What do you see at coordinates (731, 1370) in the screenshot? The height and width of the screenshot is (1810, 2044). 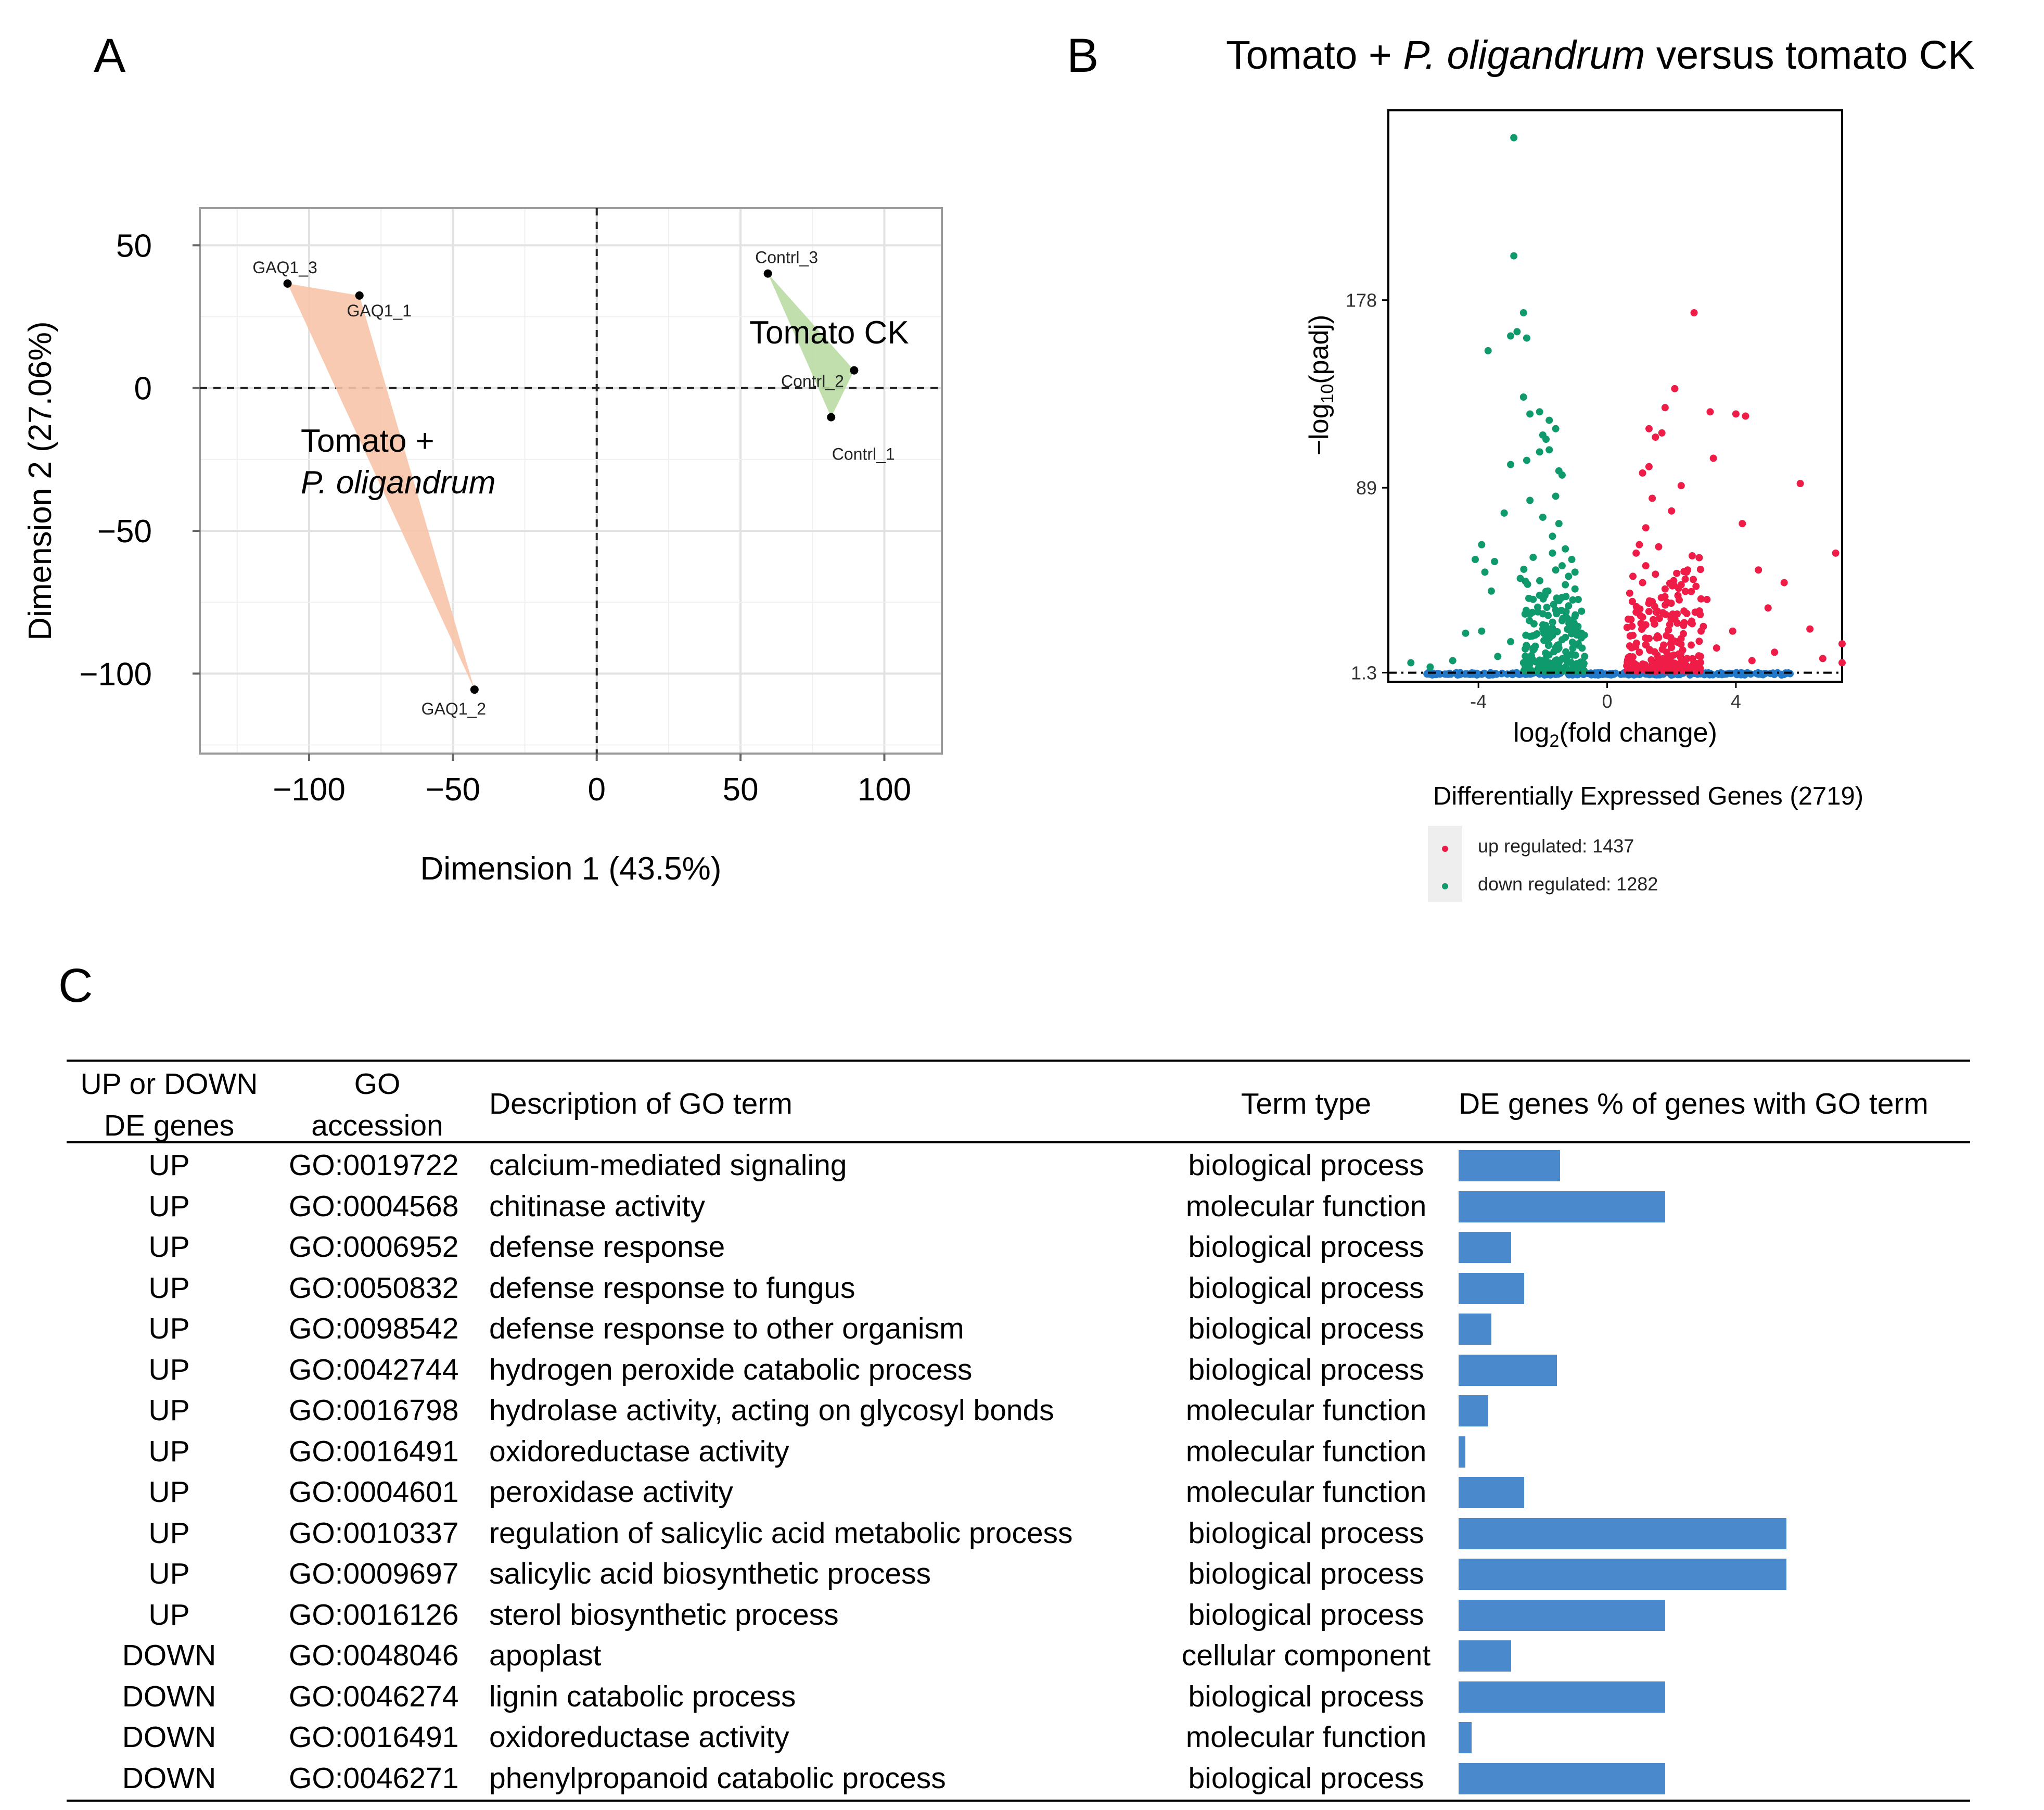 I see `go-row-description: hydrogen peroxide catabolic process` at bounding box center [731, 1370].